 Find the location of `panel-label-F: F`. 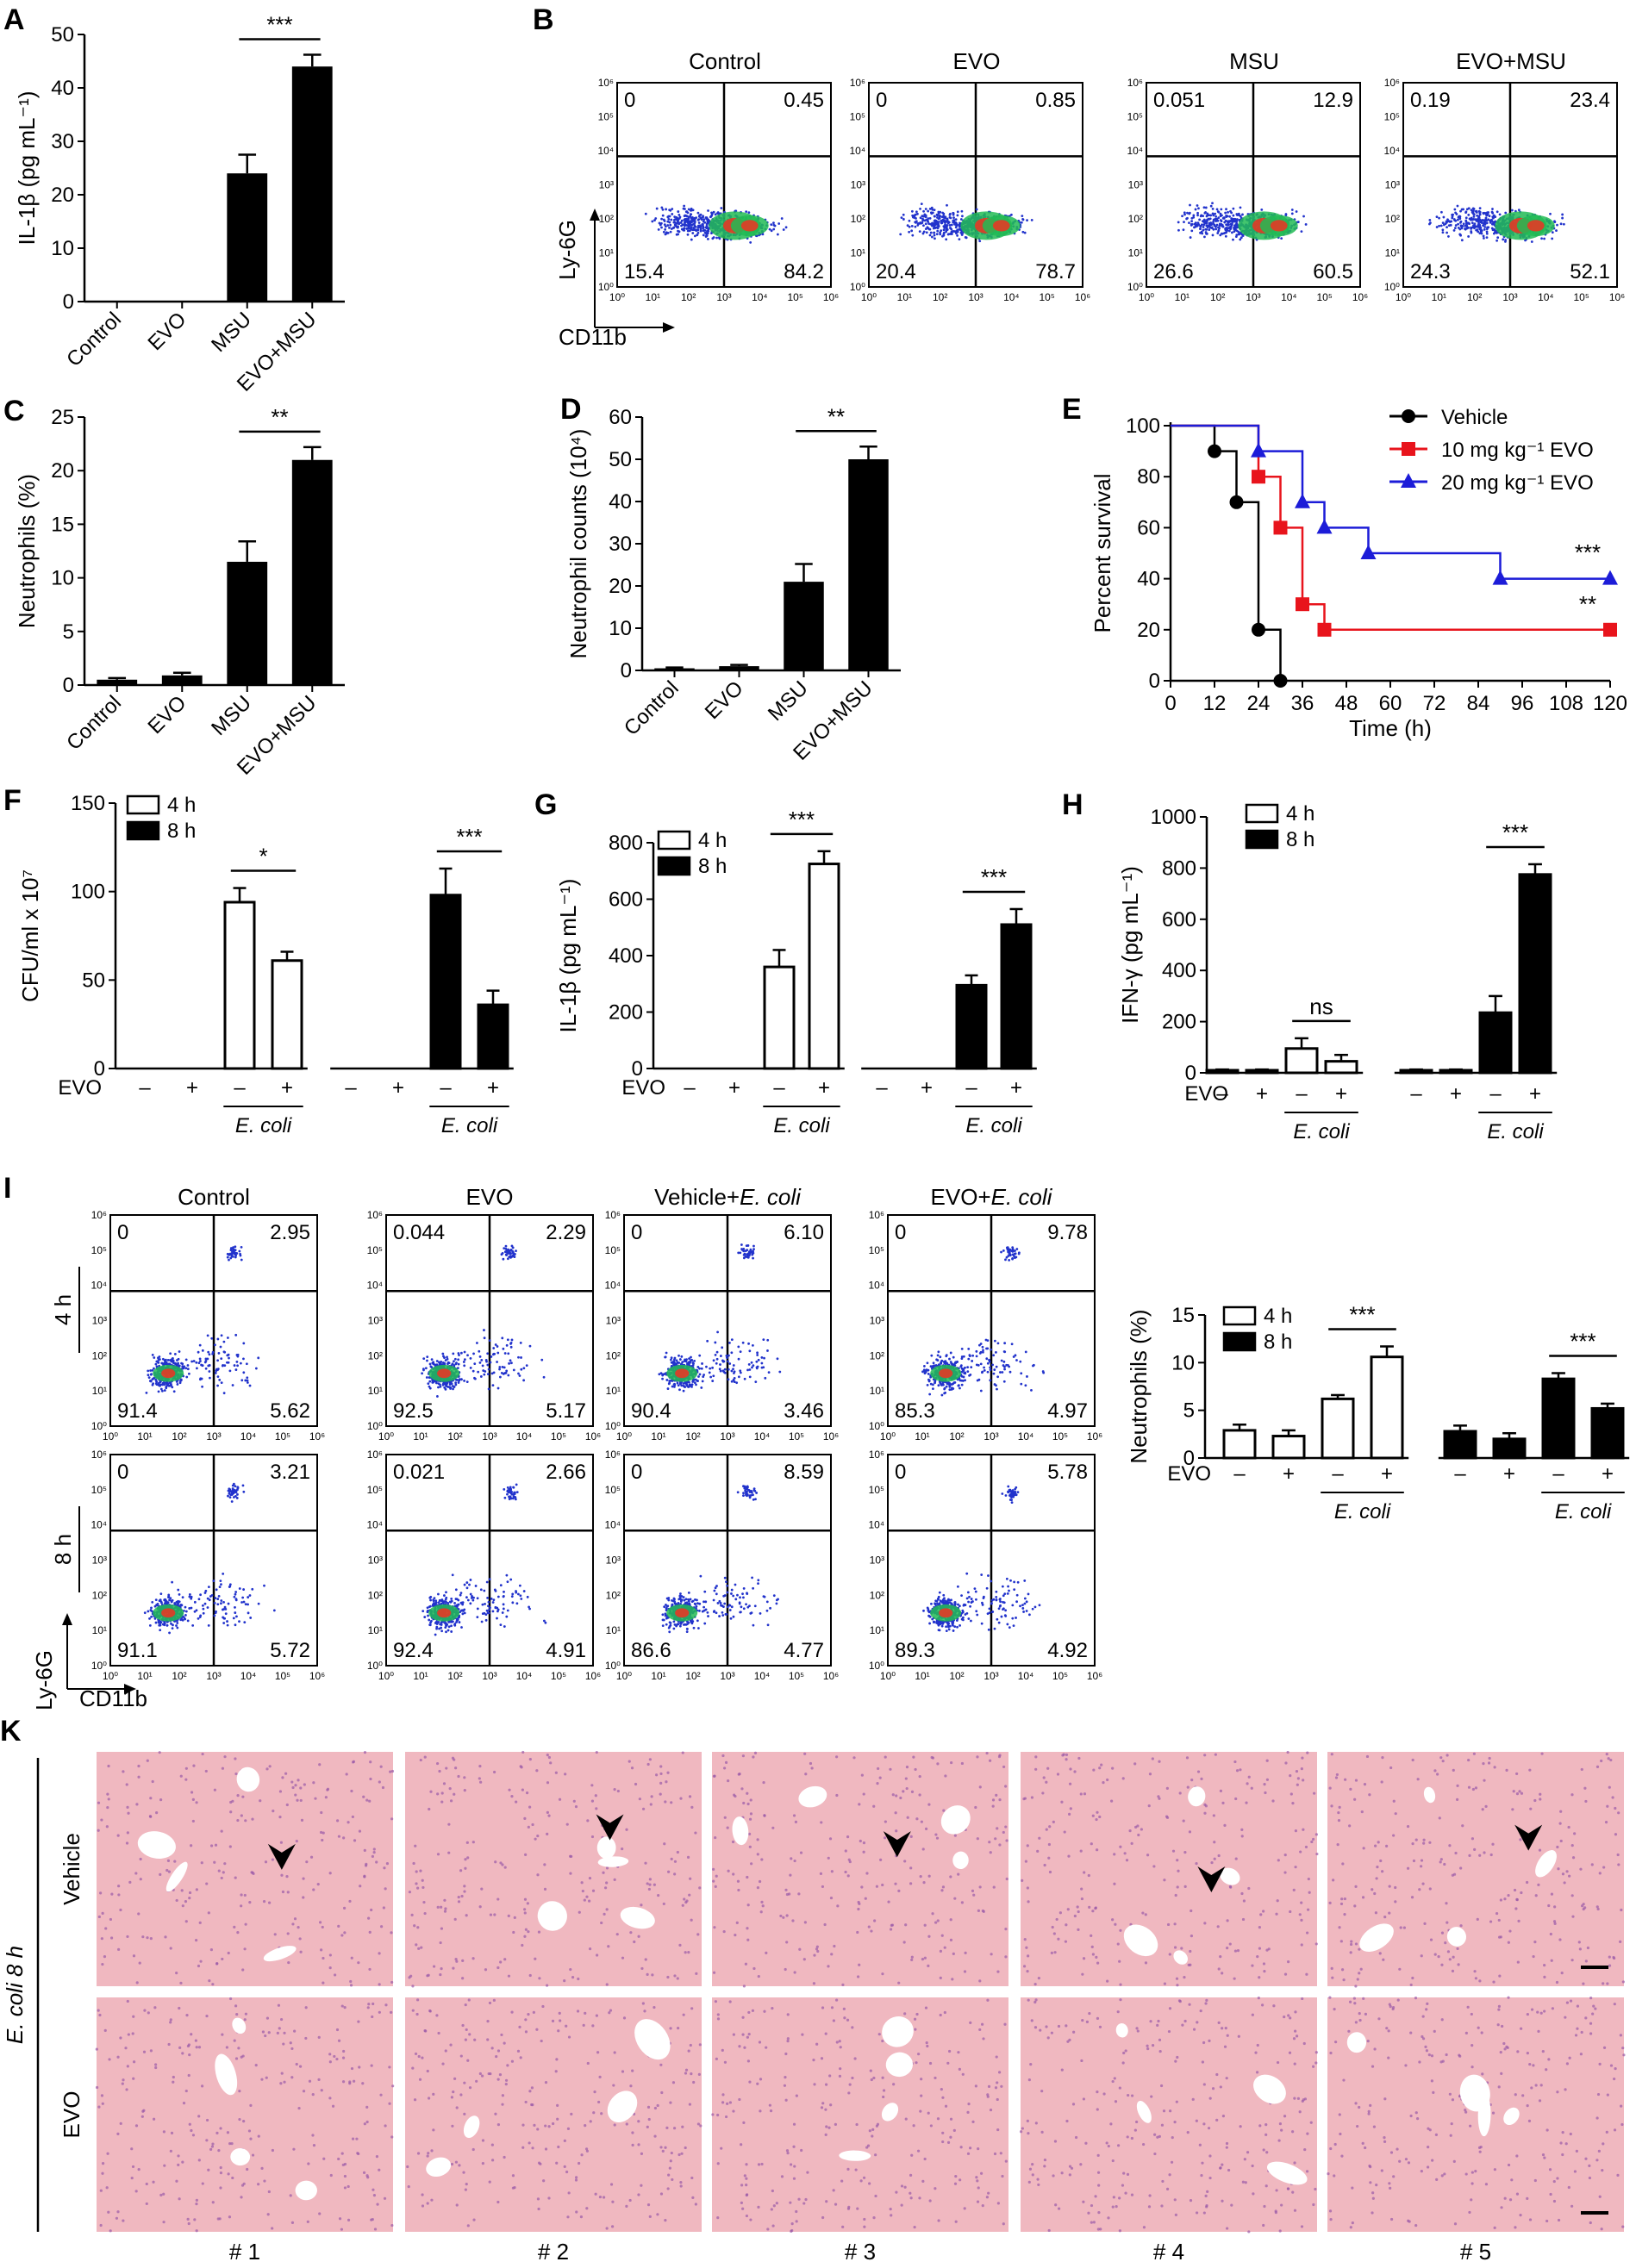

panel-label-F: F is located at coordinates (12, 800).